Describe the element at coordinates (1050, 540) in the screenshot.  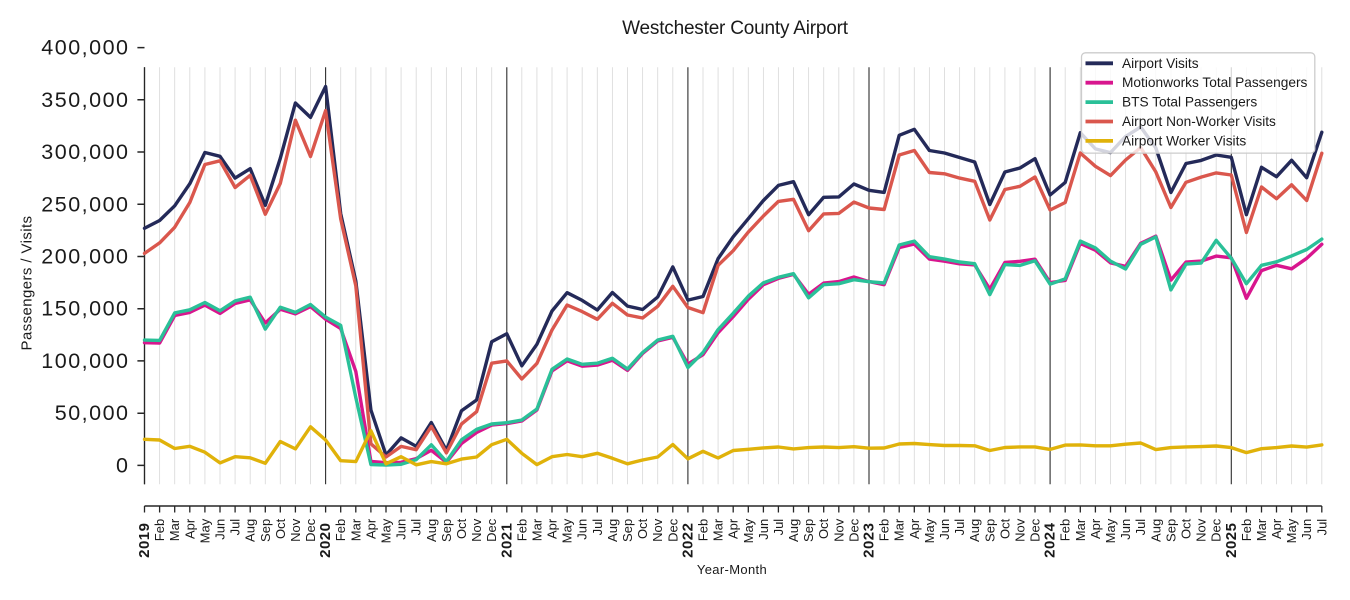
I see `svg-text: 2024` at that location.